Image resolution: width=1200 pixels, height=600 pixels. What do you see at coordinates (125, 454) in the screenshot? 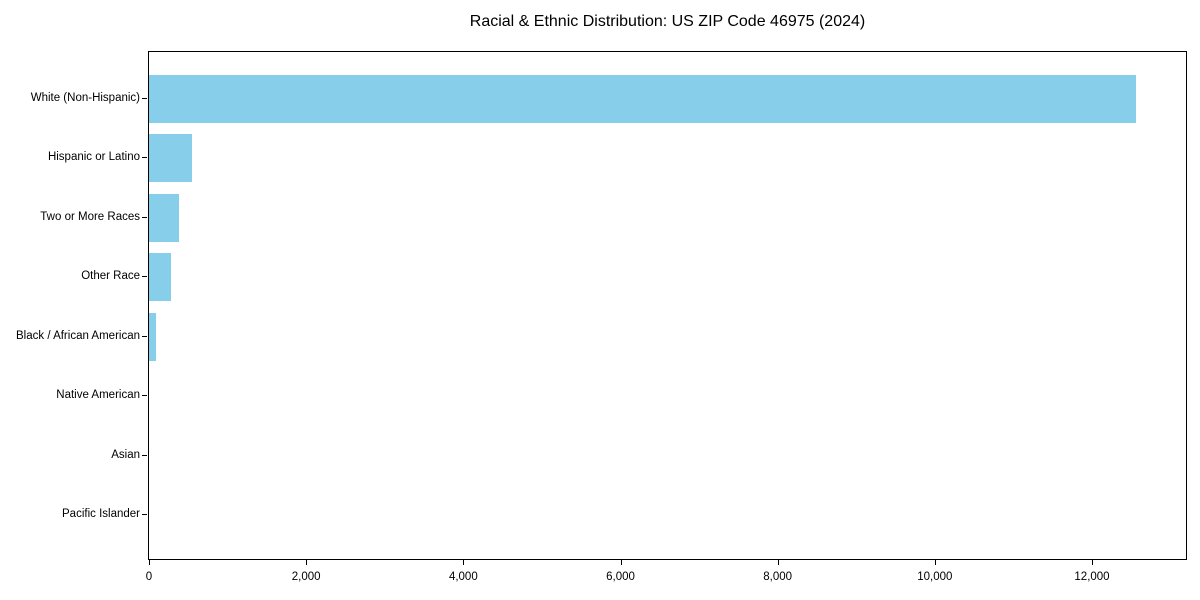
I see `y-tick-label: Asian` at bounding box center [125, 454].